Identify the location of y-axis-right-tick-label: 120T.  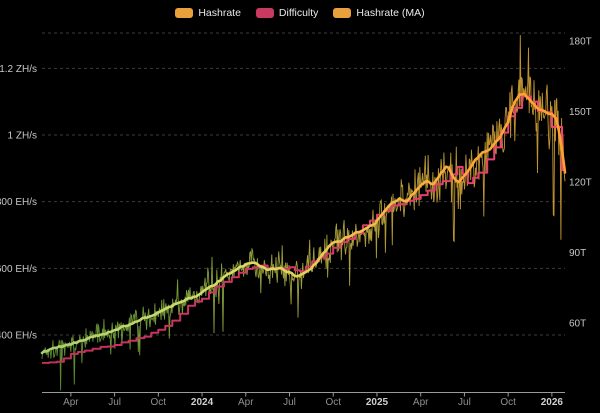
(580, 182).